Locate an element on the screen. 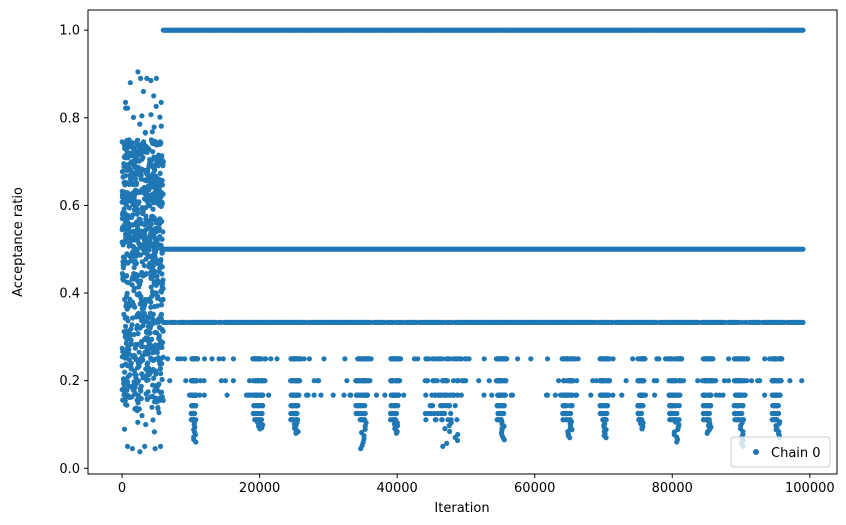 The height and width of the screenshot is (525, 846). y-tick-label: 1.0 is located at coordinates (69, 31).